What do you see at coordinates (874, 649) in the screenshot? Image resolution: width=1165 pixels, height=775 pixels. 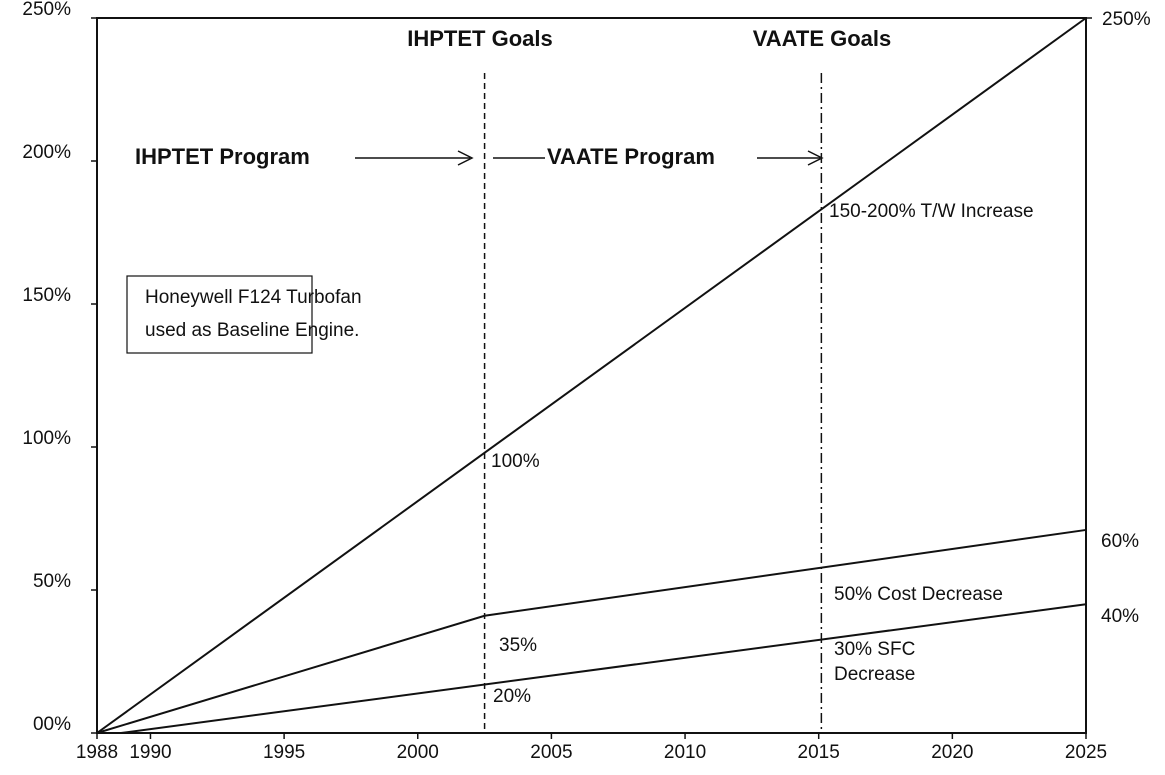 I see `annotation: 30% SFC` at bounding box center [874, 649].